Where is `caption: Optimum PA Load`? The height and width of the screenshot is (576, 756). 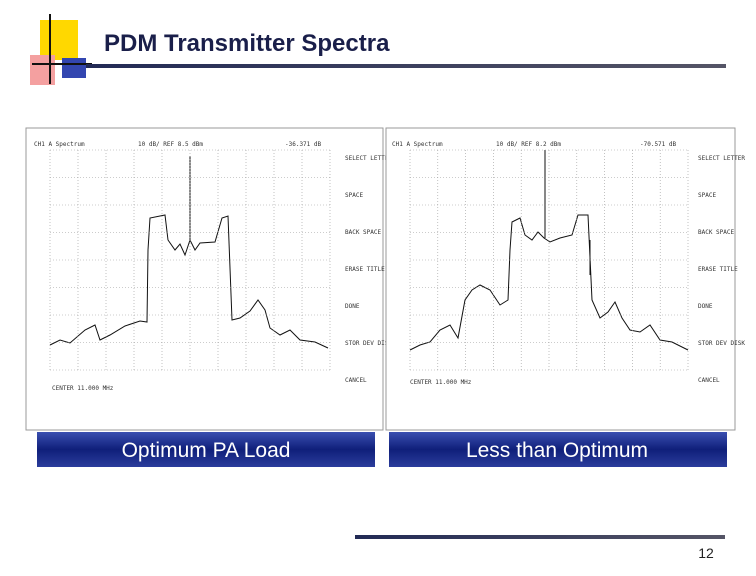 caption: Optimum PA Load is located at coordinates (206, 450).